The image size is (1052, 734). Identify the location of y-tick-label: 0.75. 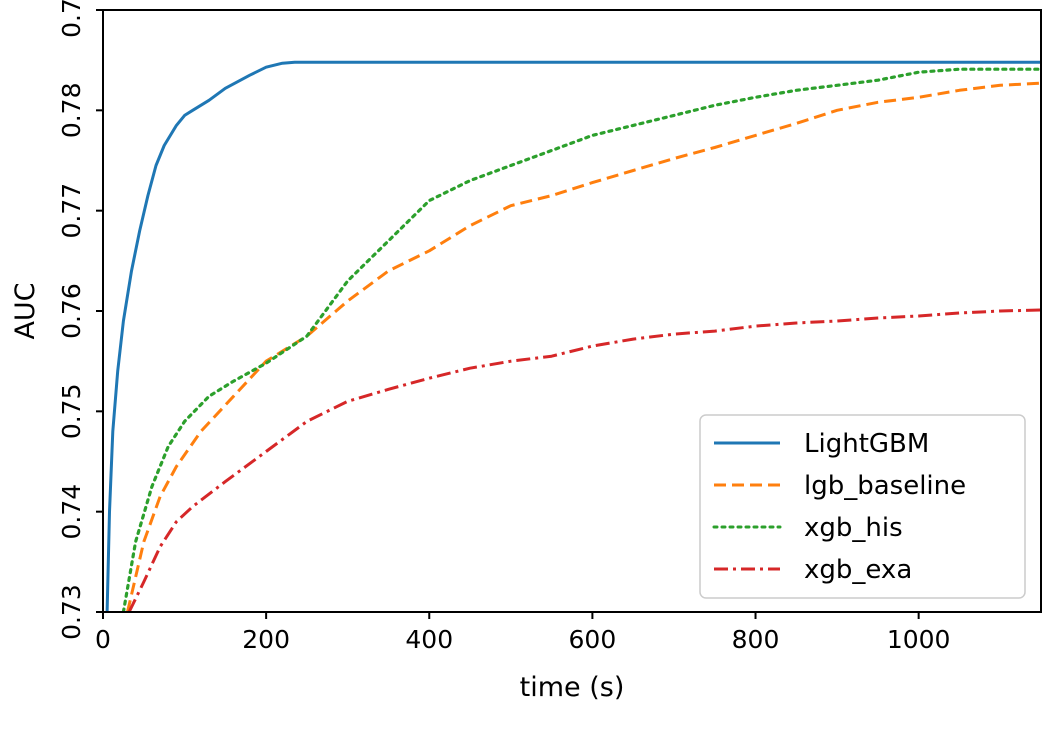
(71, 411).